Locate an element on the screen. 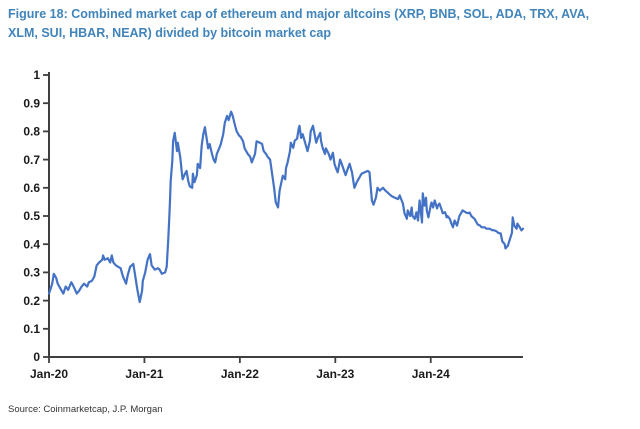 This screenshot has height=429, width=640. y-tick-label: 0.1 is located at coordinates (31, 329).